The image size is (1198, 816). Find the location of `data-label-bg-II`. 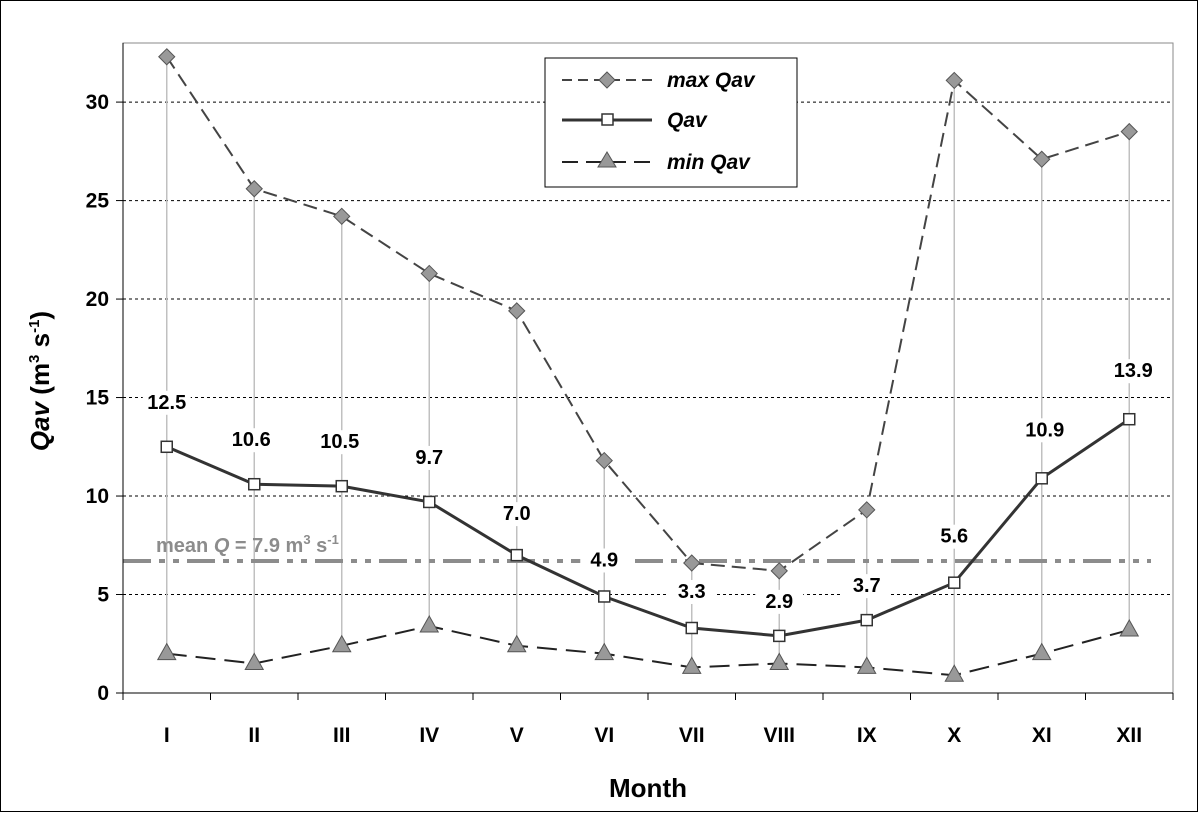

data-label-bg-II is located at coordinates (251, 440).